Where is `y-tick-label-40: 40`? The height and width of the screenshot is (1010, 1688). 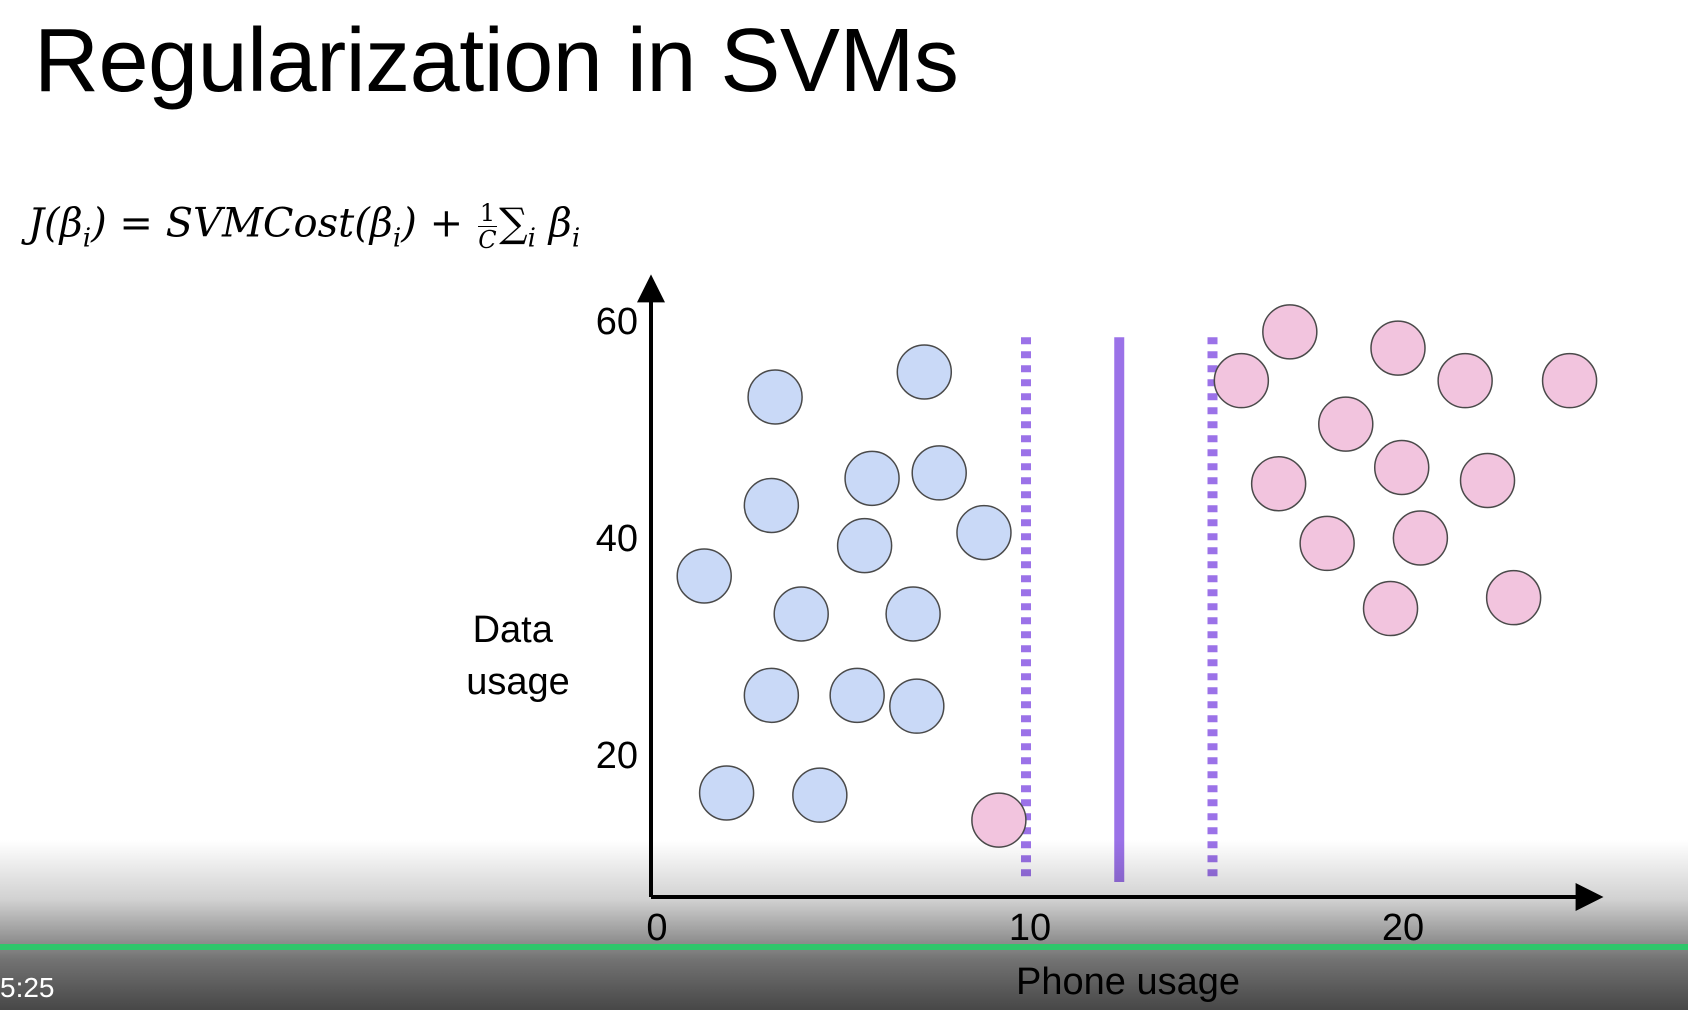
y-tick-label-40: 40 is located at coordinates (617, 539).